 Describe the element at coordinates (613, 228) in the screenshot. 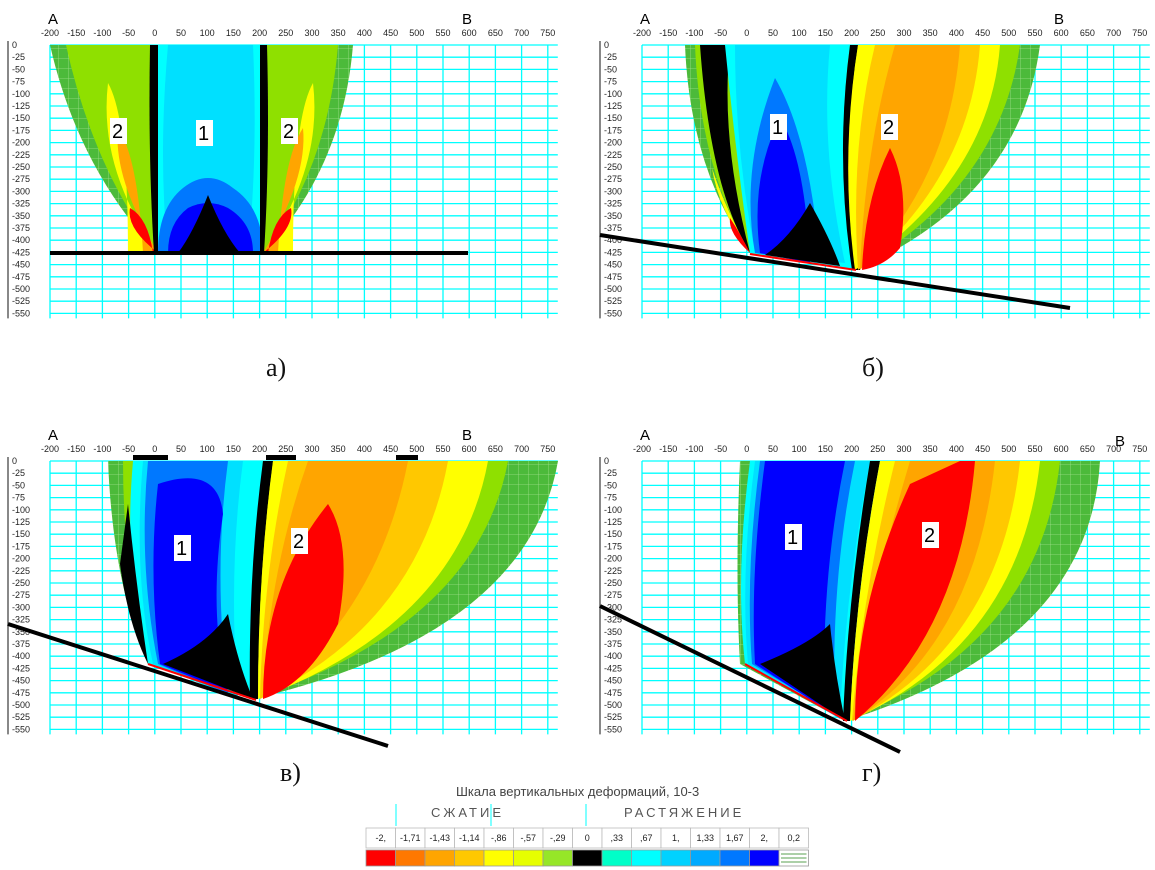

I see `panel-b-y-tick: -375` at that location.